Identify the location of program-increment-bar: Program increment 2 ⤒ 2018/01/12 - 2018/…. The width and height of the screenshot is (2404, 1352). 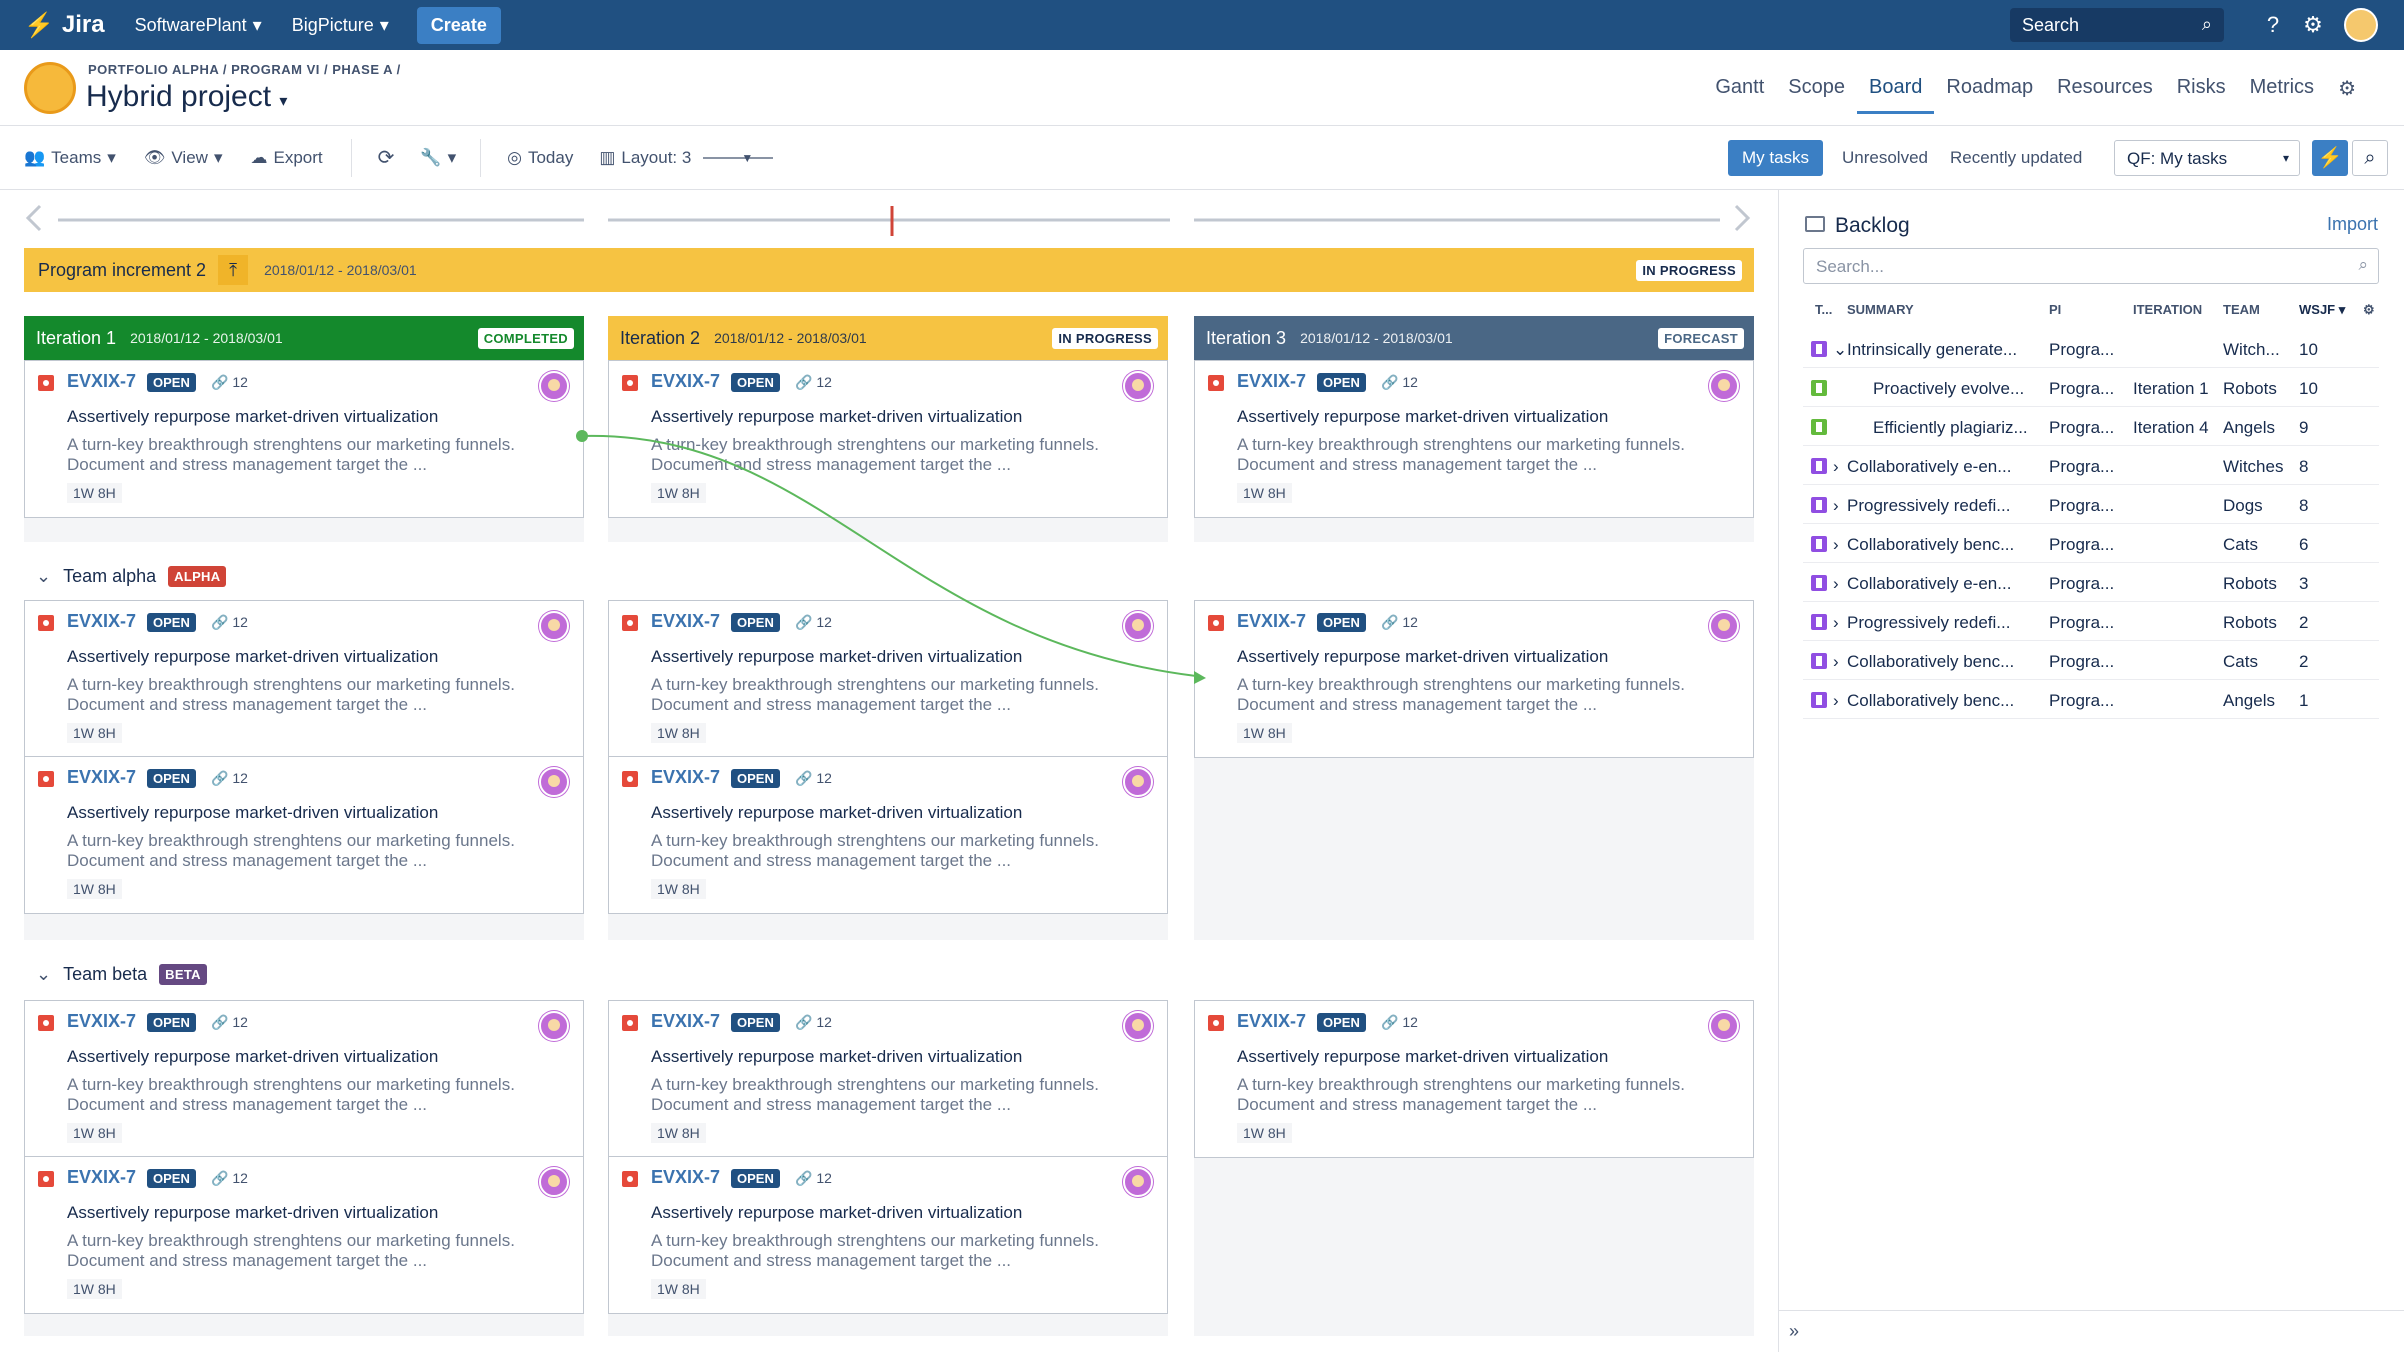
(889, 270).